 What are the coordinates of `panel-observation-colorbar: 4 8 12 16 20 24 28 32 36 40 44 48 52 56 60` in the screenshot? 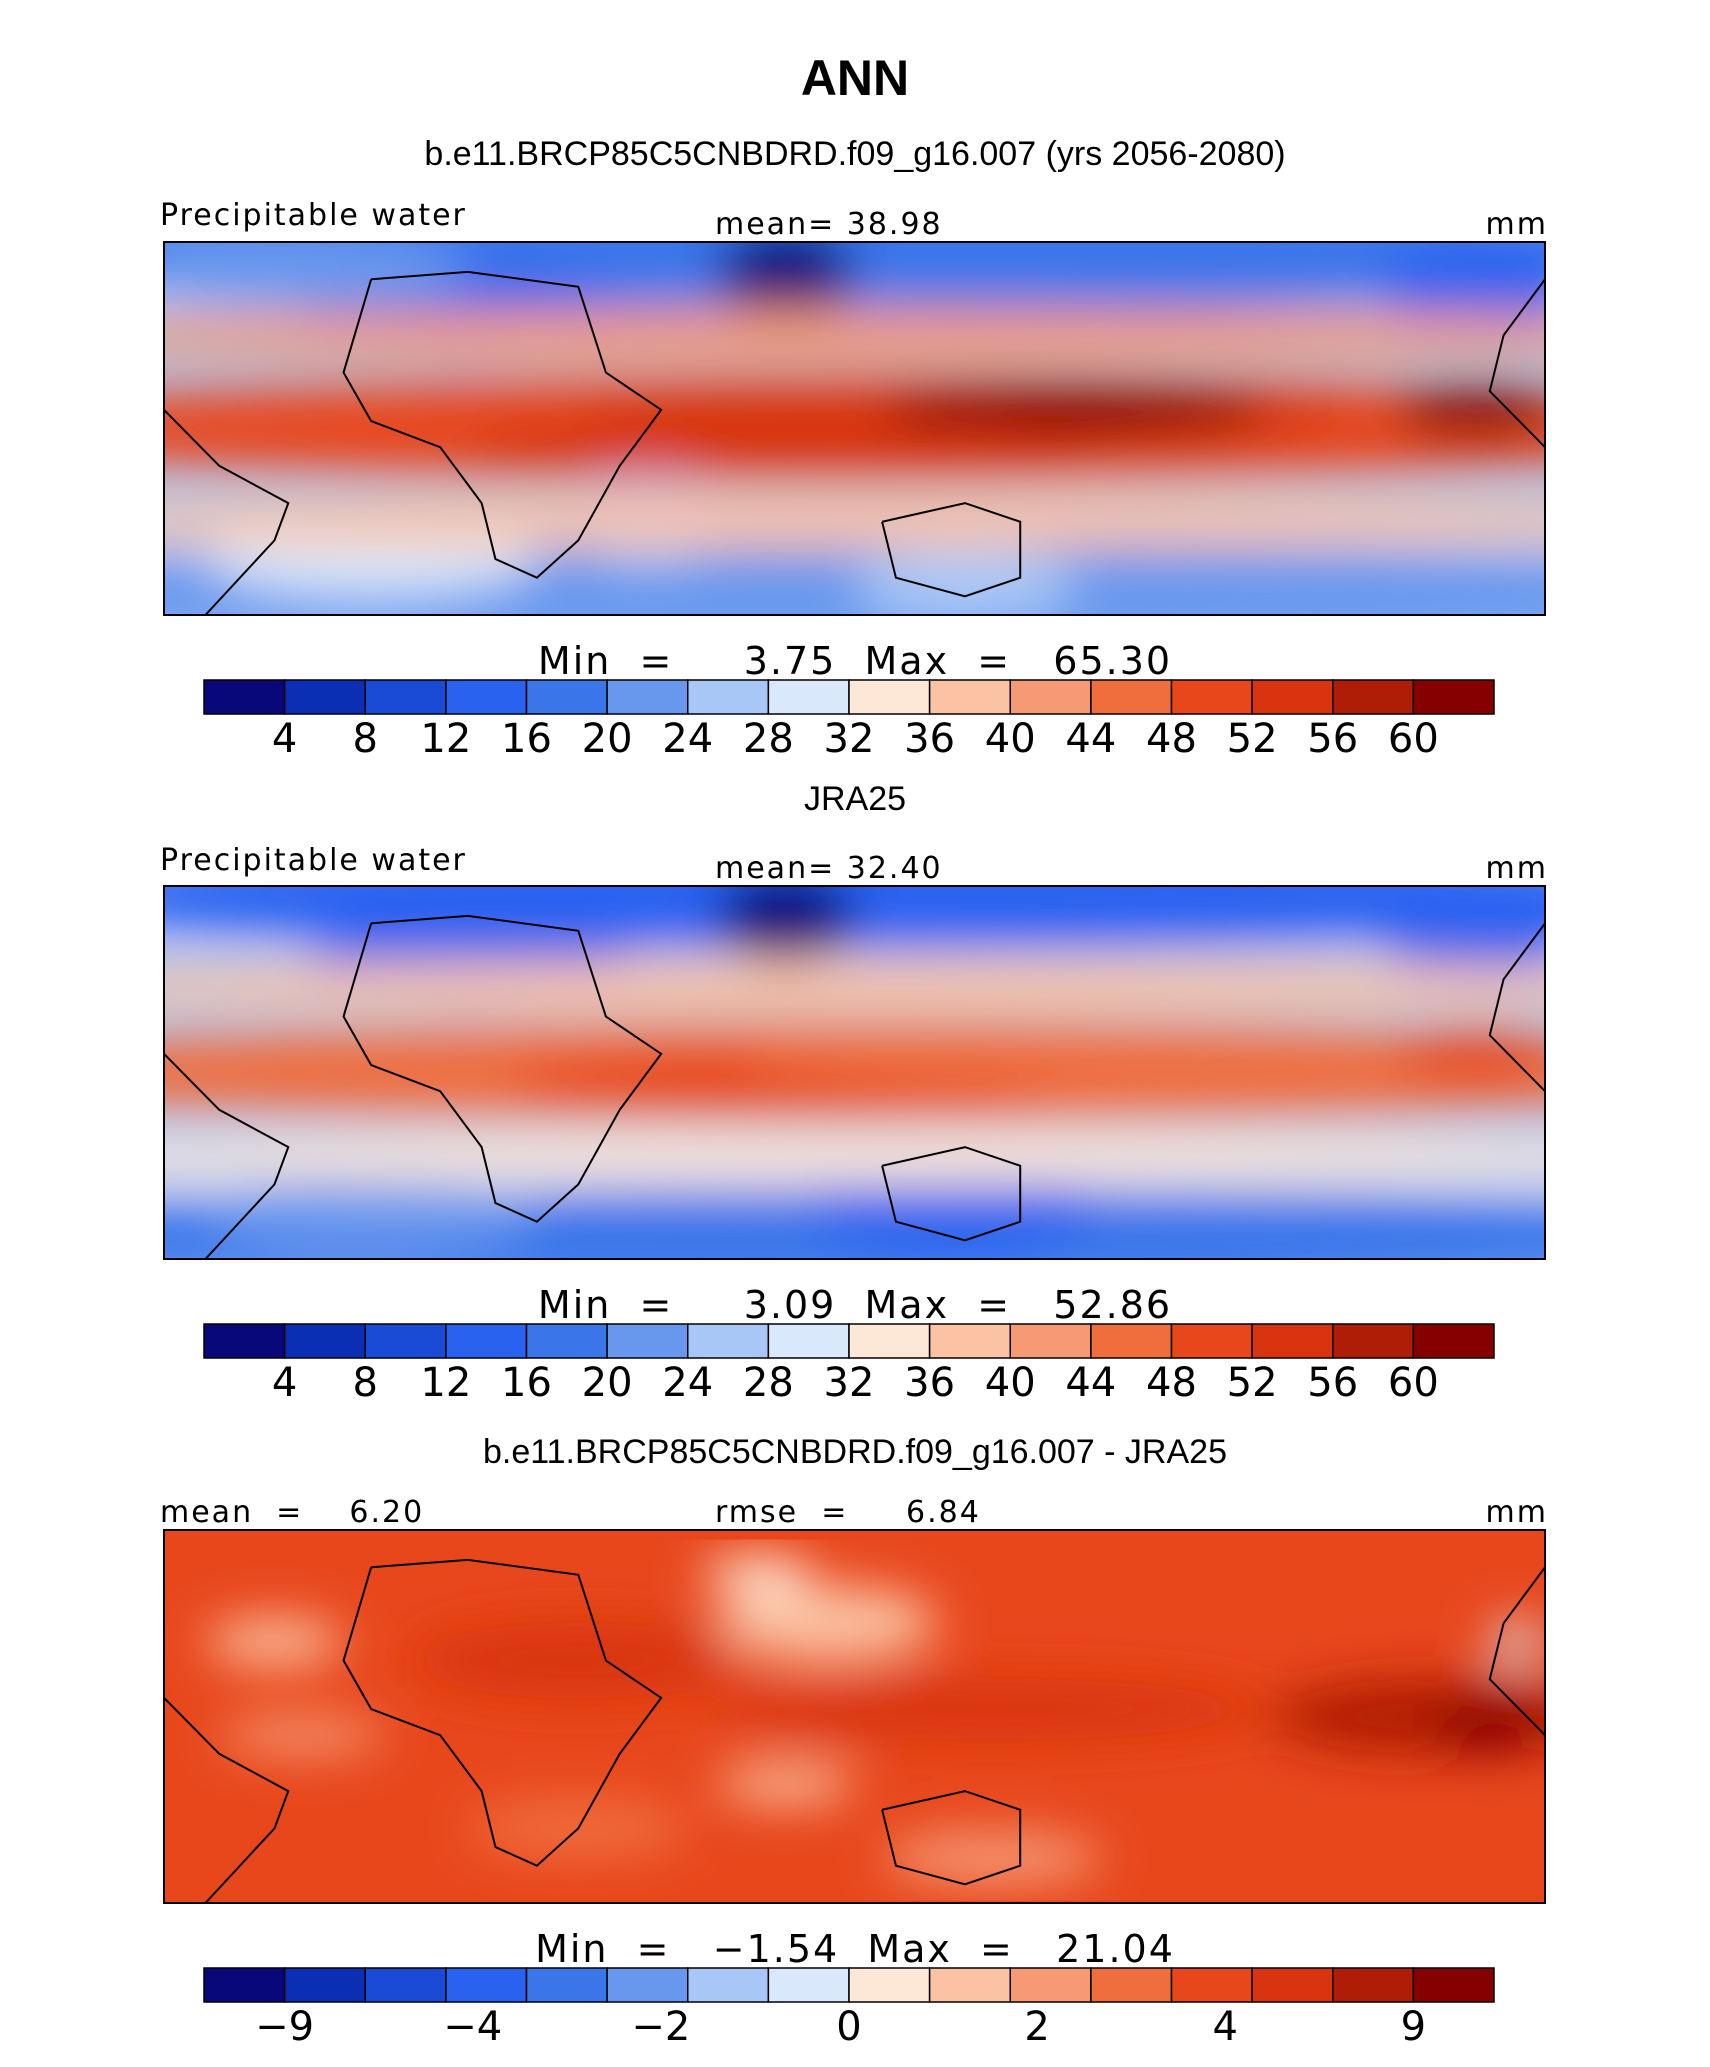 It's located at (849, 1364).